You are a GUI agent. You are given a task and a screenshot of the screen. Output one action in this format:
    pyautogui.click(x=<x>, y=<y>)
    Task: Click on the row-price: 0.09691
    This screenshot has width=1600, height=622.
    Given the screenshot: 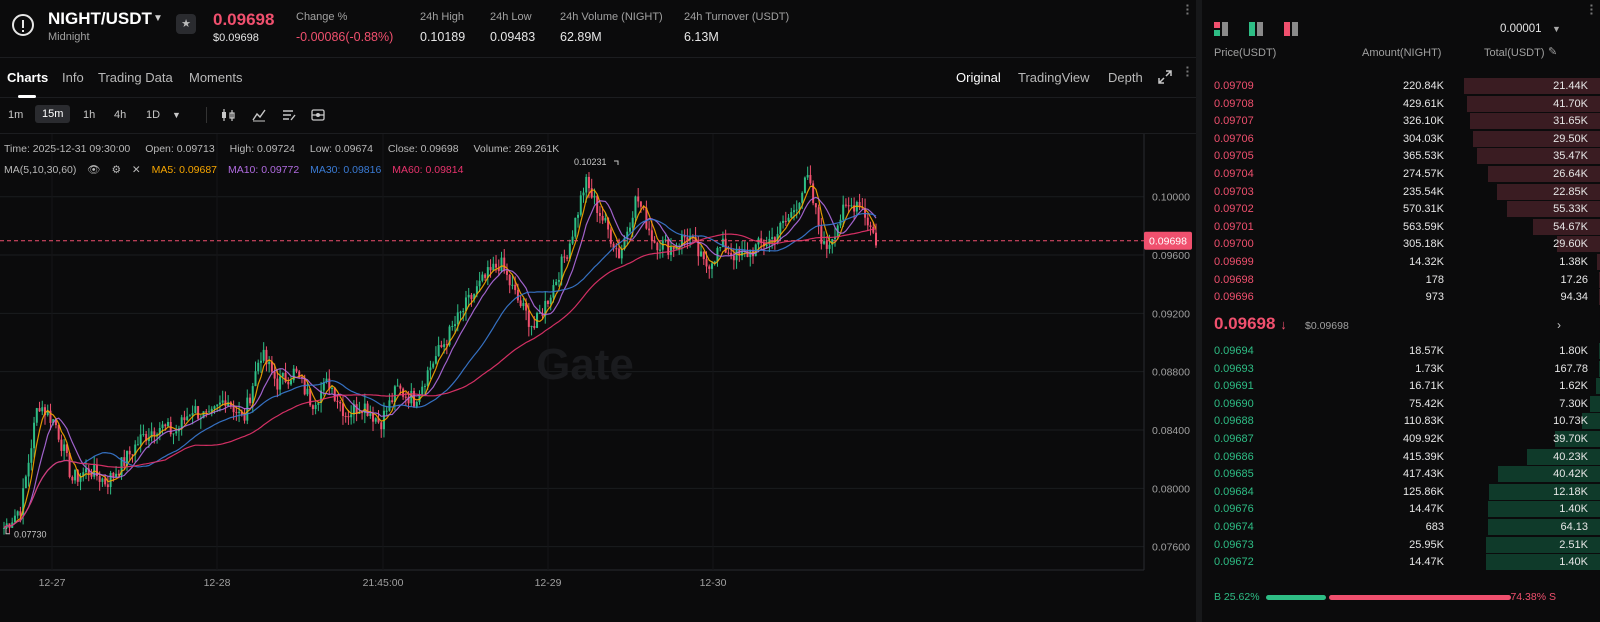 What is the action you would take?
    pyautogui.click(x=1234, y=386)
    